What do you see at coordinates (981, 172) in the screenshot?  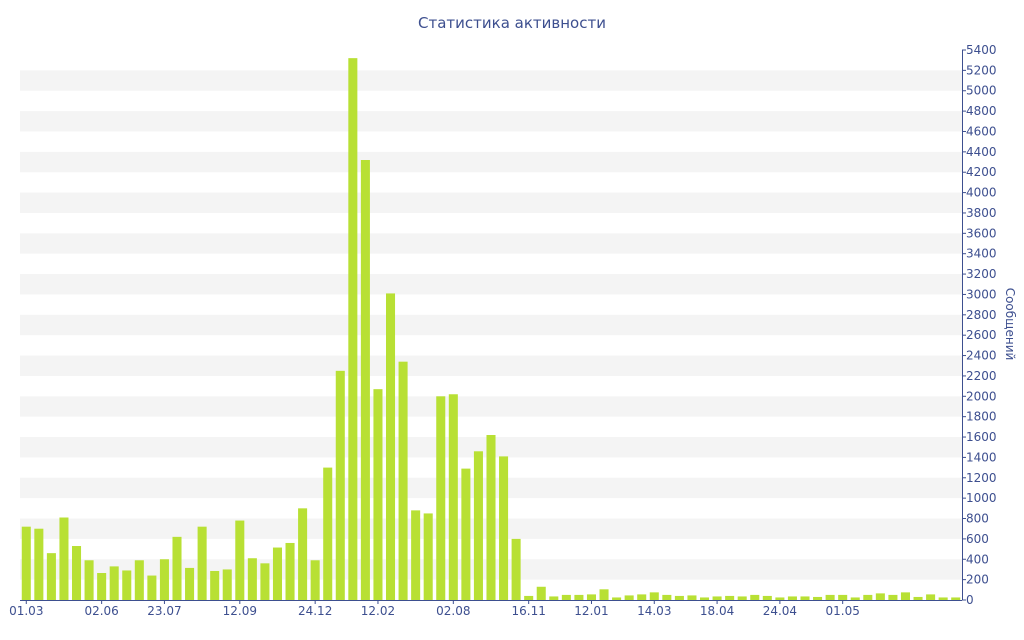 I see `y-tick-label: 4200` at bounding box center [981, 172].